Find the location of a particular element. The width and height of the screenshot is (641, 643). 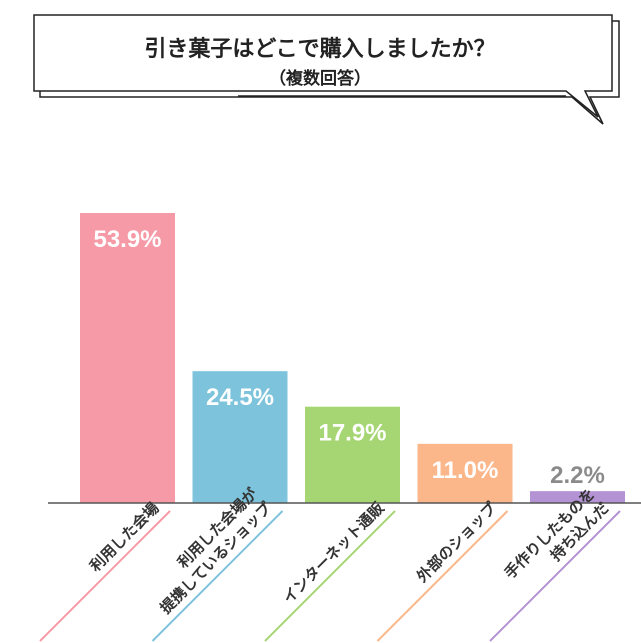

value-label-1: 53.9% is located at coordinates (127, 239).